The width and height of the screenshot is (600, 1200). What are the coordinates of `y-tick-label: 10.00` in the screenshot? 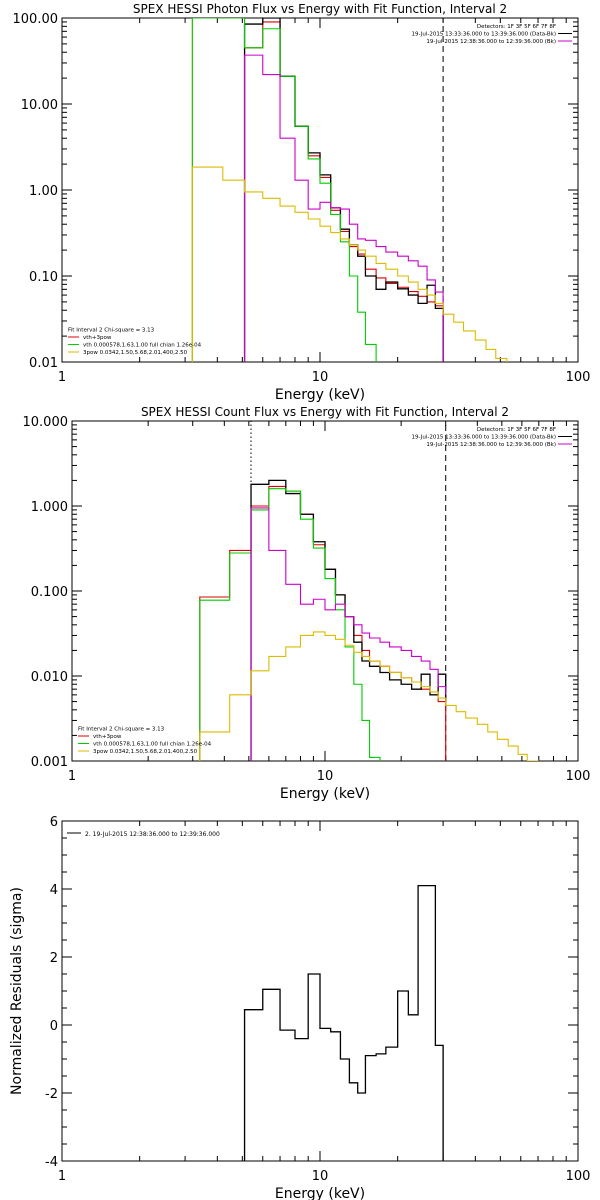 It's located at (39, 105).